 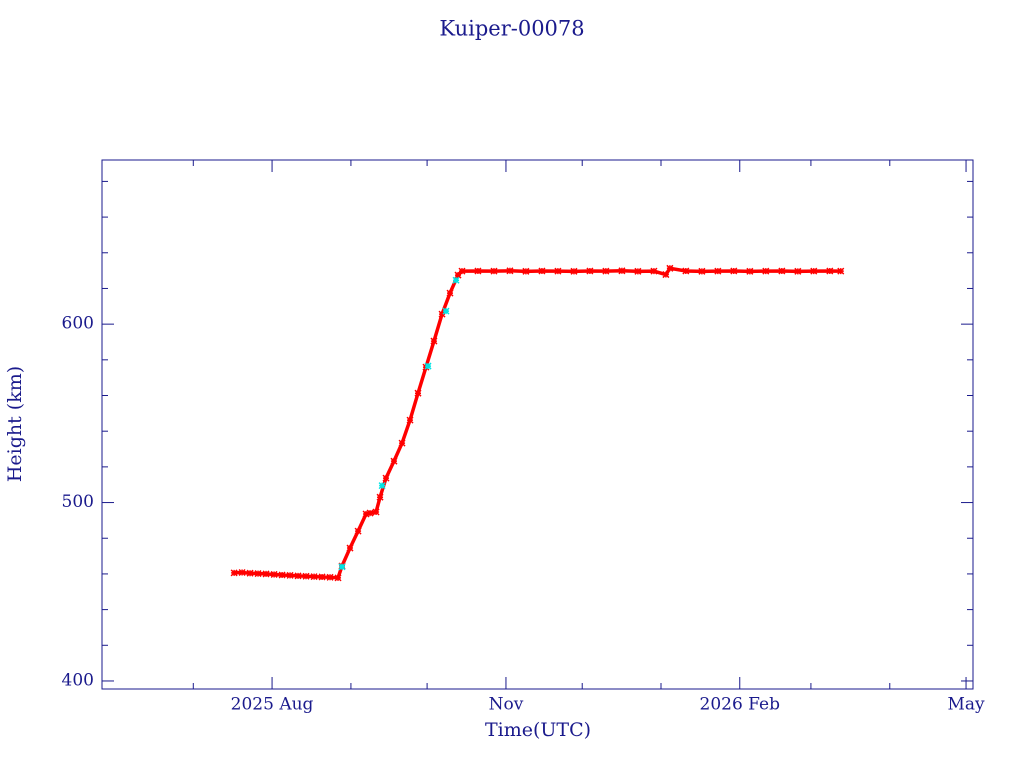 What do you see at coordinates (78, 324) in the screenshot?
I see `y-tick-label: 600` at bounding box center [78, 324].